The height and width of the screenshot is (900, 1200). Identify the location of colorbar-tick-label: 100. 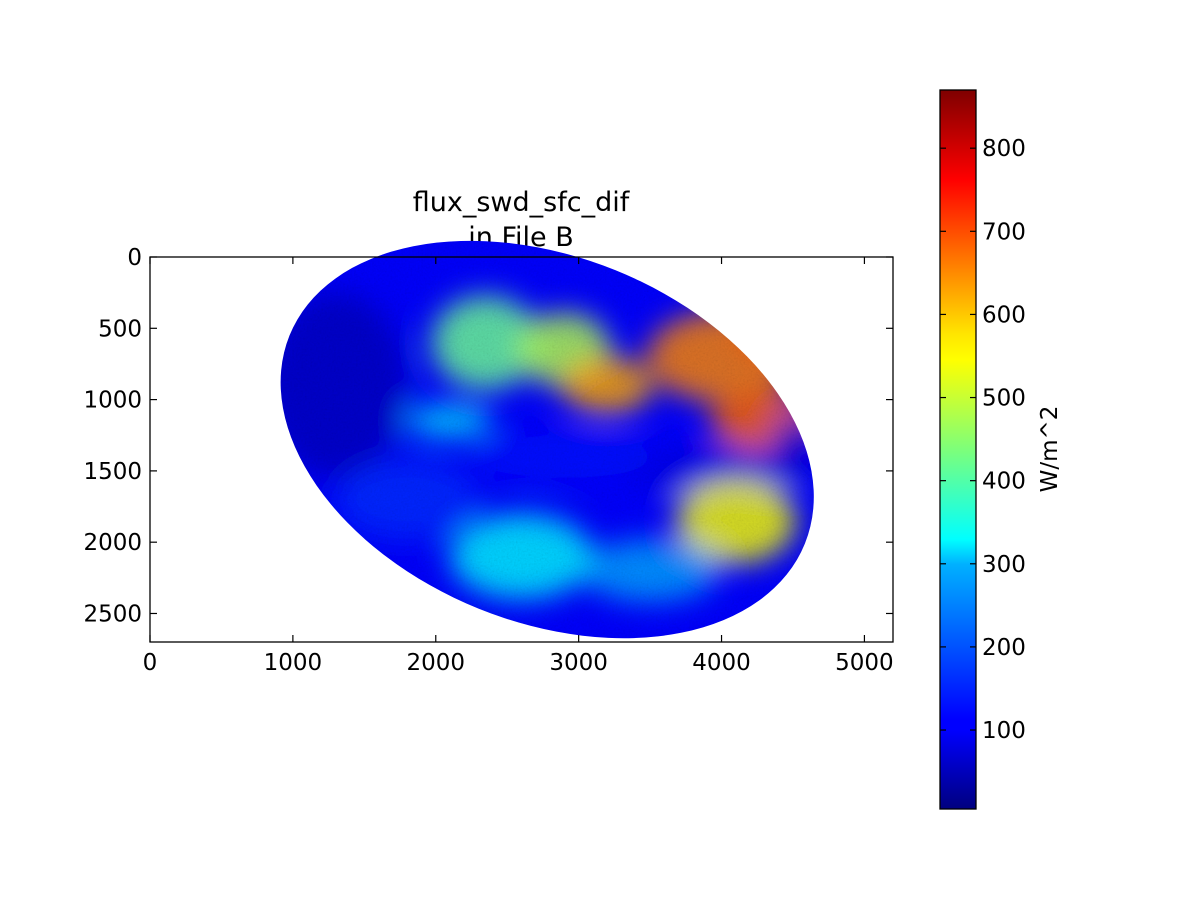
(1004, 731).